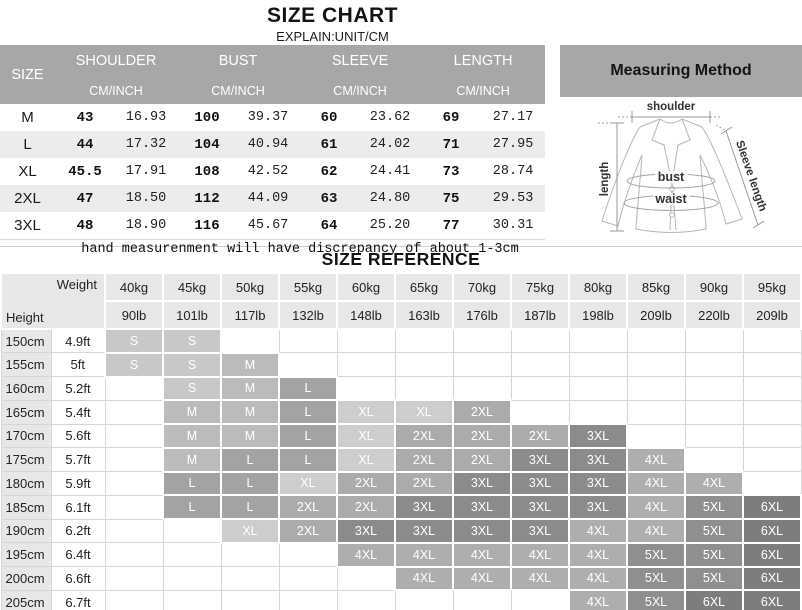  I want to click on size-reference-row: 190cm 6.2ft XL 2XL 3XL 3XL 3XL 3XL 4XL 4XL 5XL 6XL, so click(401, 531).